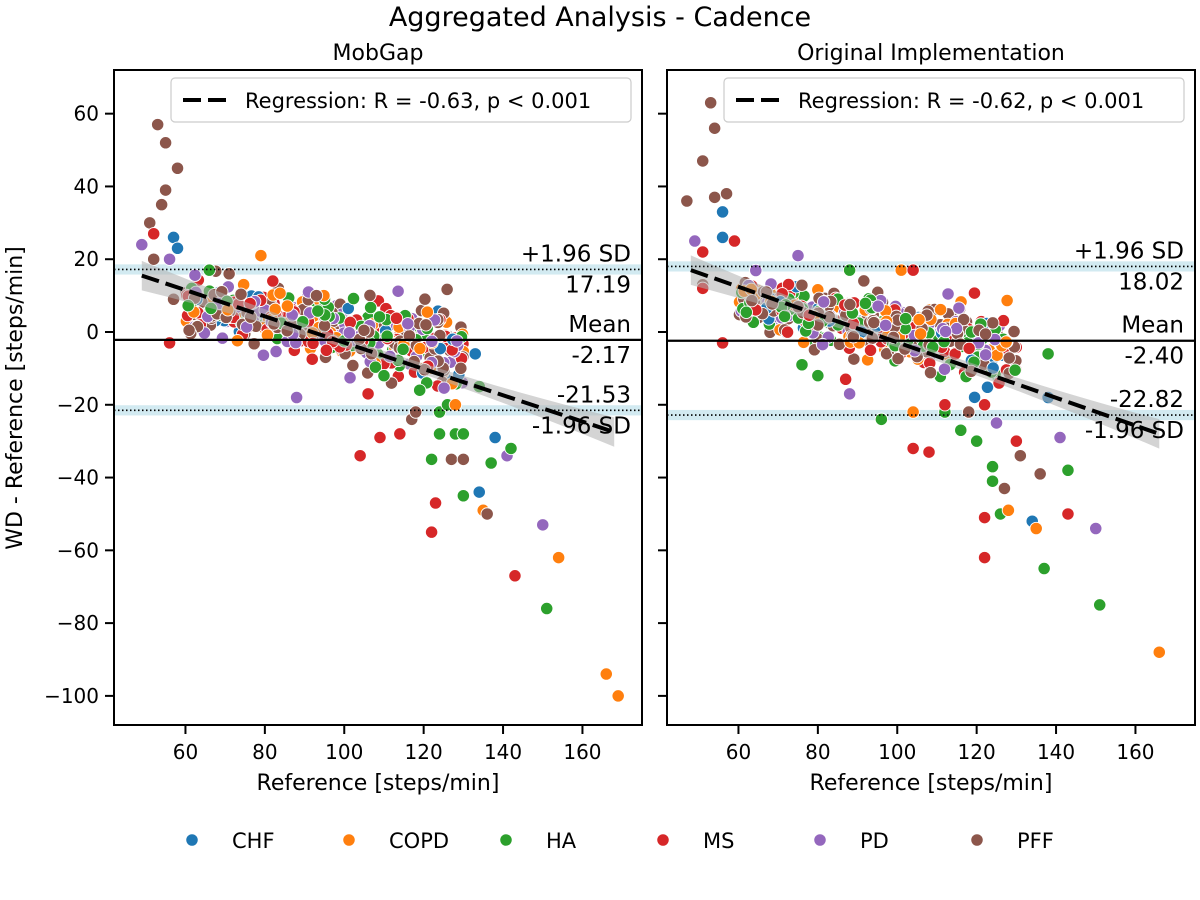 This screenshot has height=900, width=1200. I want to click on x-tick-label: 160, so click(1135, 752).